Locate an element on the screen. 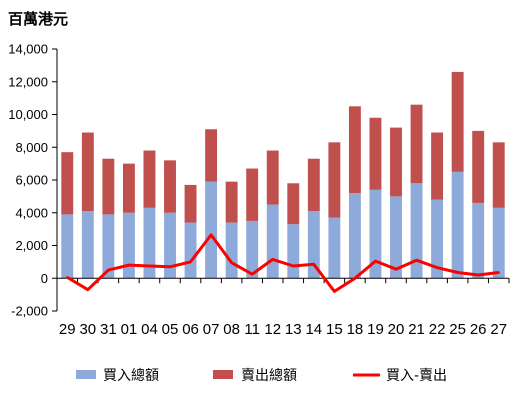  legend-label-net: 買入-賣出 is located at coordinates (416, 376).